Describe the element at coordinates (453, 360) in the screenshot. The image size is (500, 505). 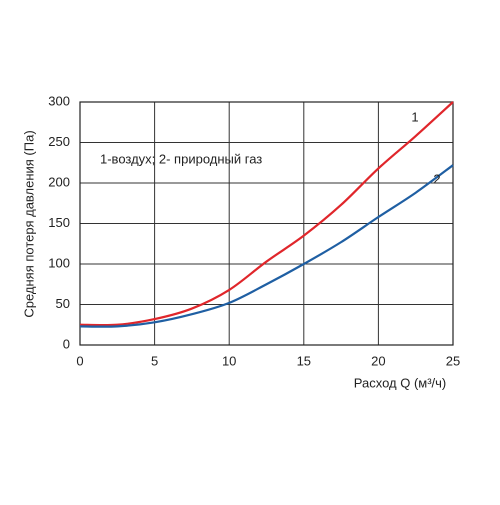
I see `x-tick-label: 25` at that location.